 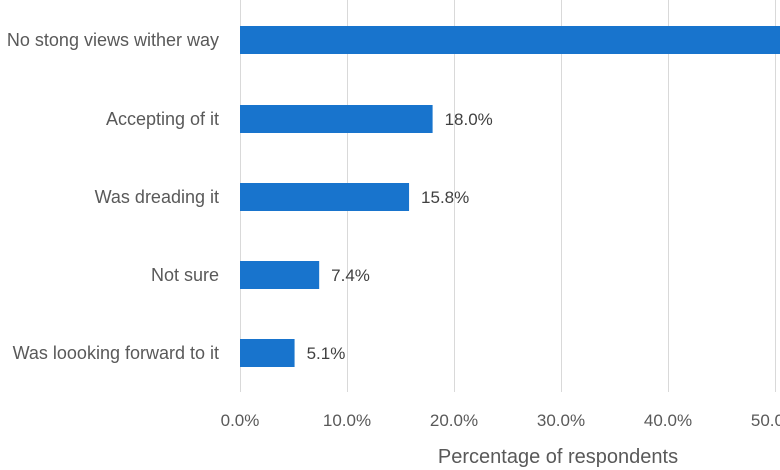 I want to click on category-label: Was loooking forward to it, so click(x=116, y=353).